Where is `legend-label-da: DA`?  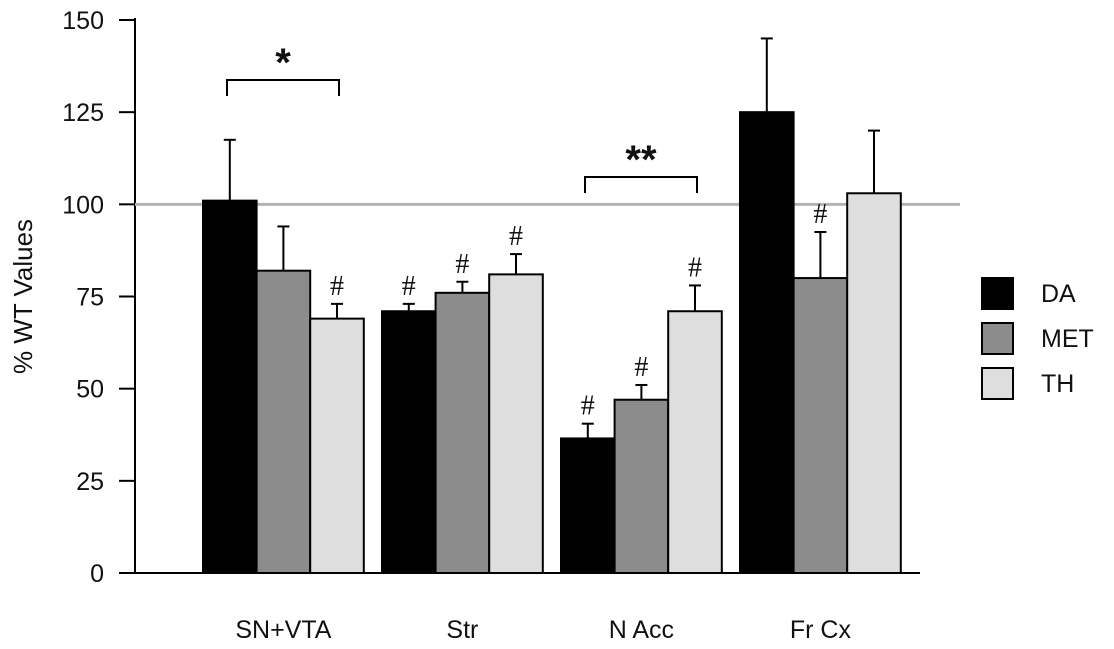
legend-label-da: DA is located at coordinates (1058, 294).